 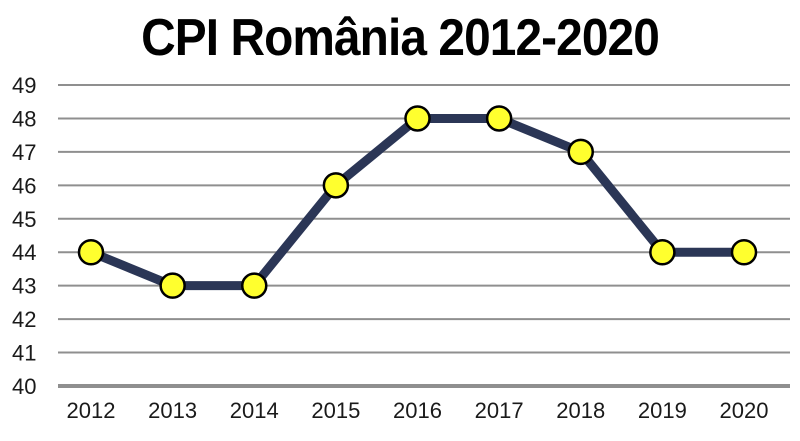 I want to click on y-tick-label: 43, so click(x=24, y=286).